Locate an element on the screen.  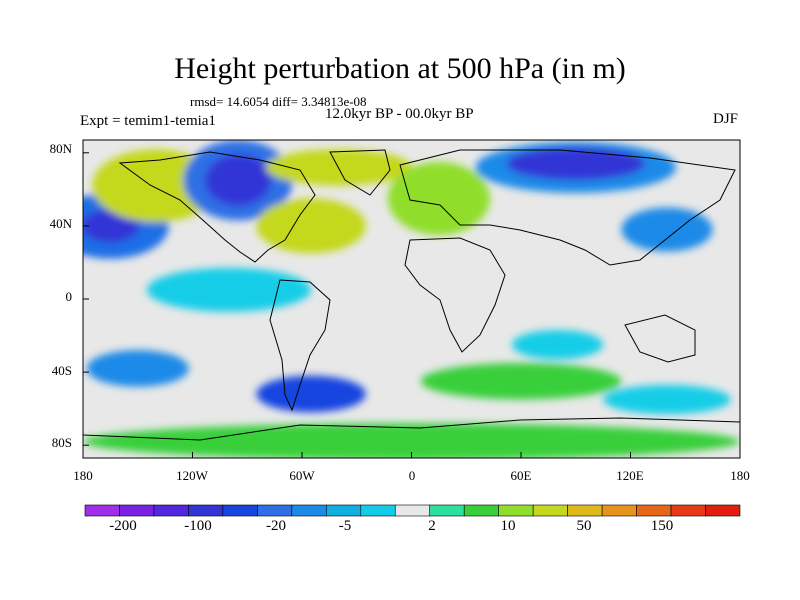
contour-indian-ocean-low is located at coordinates (557, 345).